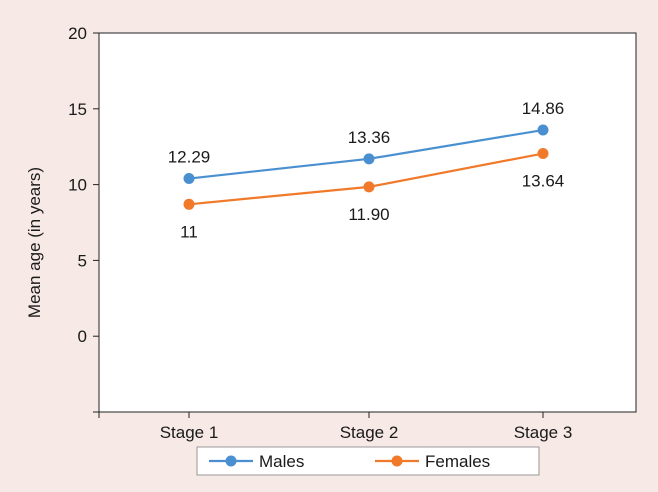 The height and width of the screenshot is (492, 658). I want to click on x-tick-label: Stage 3, so click(543, 432).